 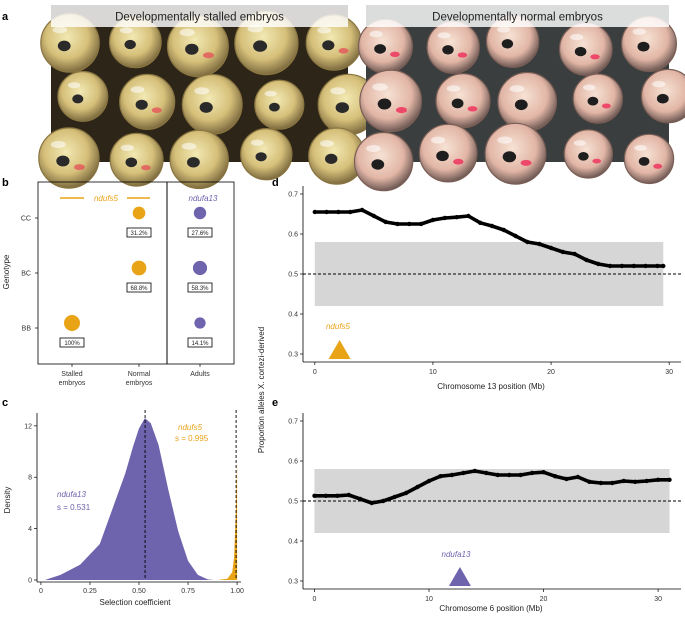 What do you see at coordinates (203, 198) in the screenshot?
I see `panel-b-gene-ndufa13: ndufa13` at bounding box center [203, 198].